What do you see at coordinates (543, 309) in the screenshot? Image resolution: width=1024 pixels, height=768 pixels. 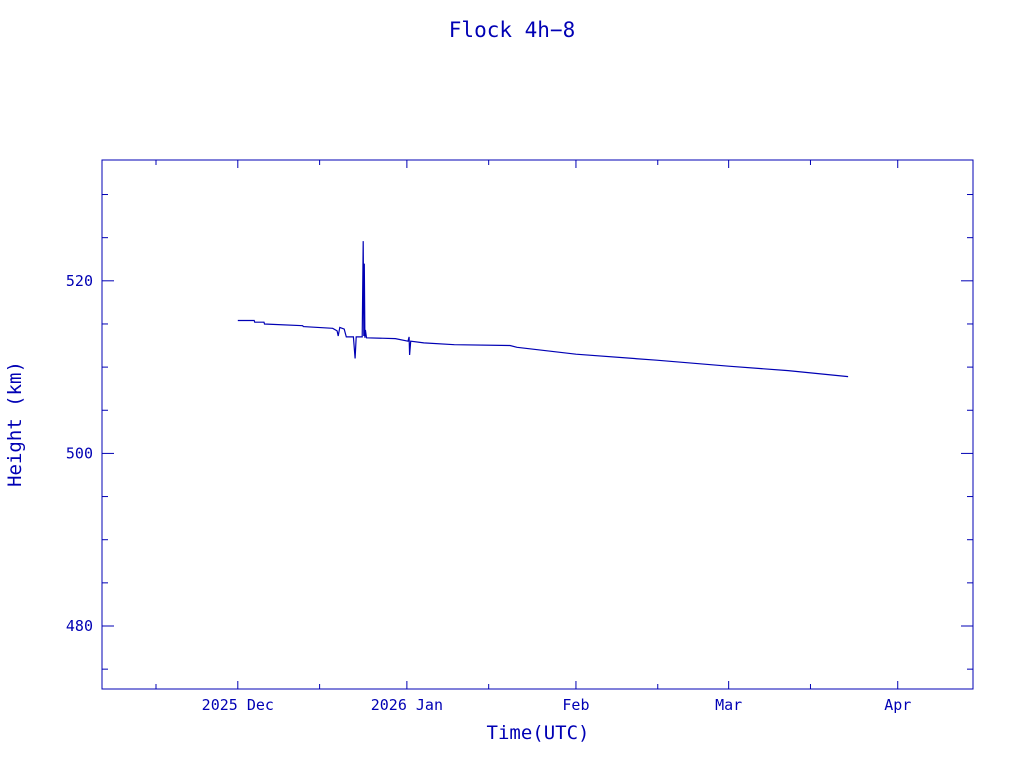 I see `series-line` at bounding box center [543, 309].